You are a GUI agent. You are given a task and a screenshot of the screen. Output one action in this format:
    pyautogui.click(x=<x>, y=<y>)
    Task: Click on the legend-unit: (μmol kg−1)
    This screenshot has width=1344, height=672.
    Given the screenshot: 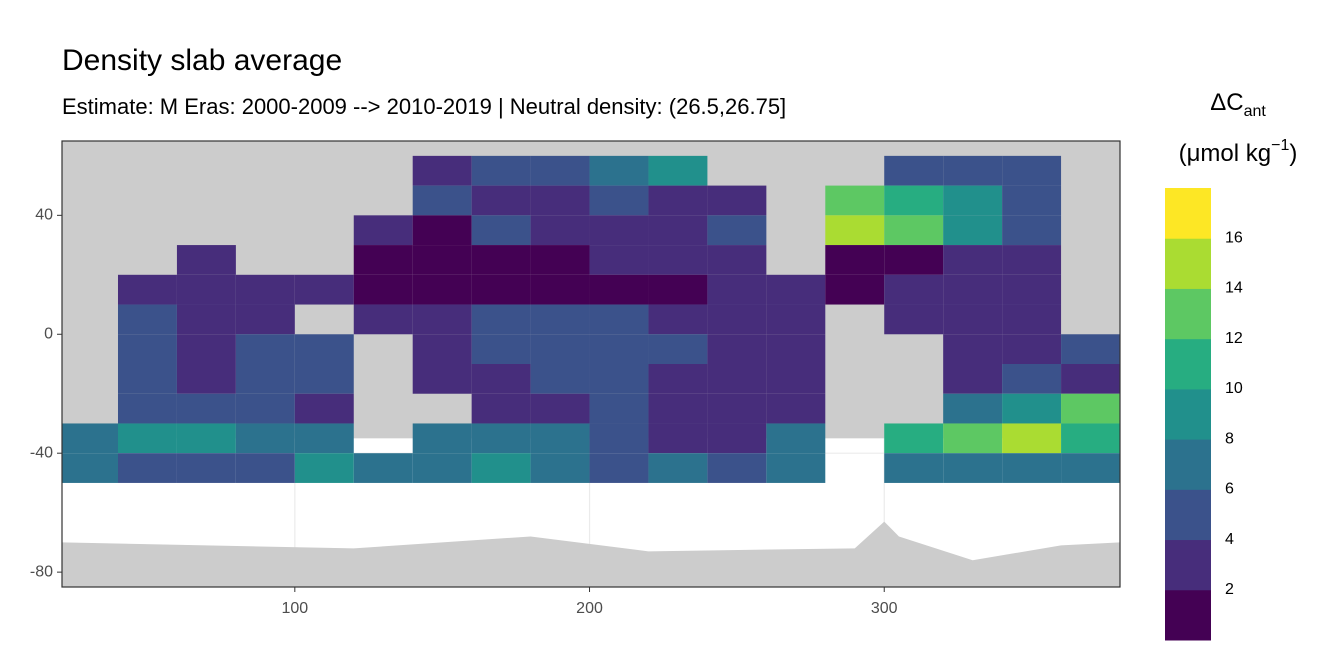 What is the action you would take?
    pyautogui.click(x=1238, y=152)
    